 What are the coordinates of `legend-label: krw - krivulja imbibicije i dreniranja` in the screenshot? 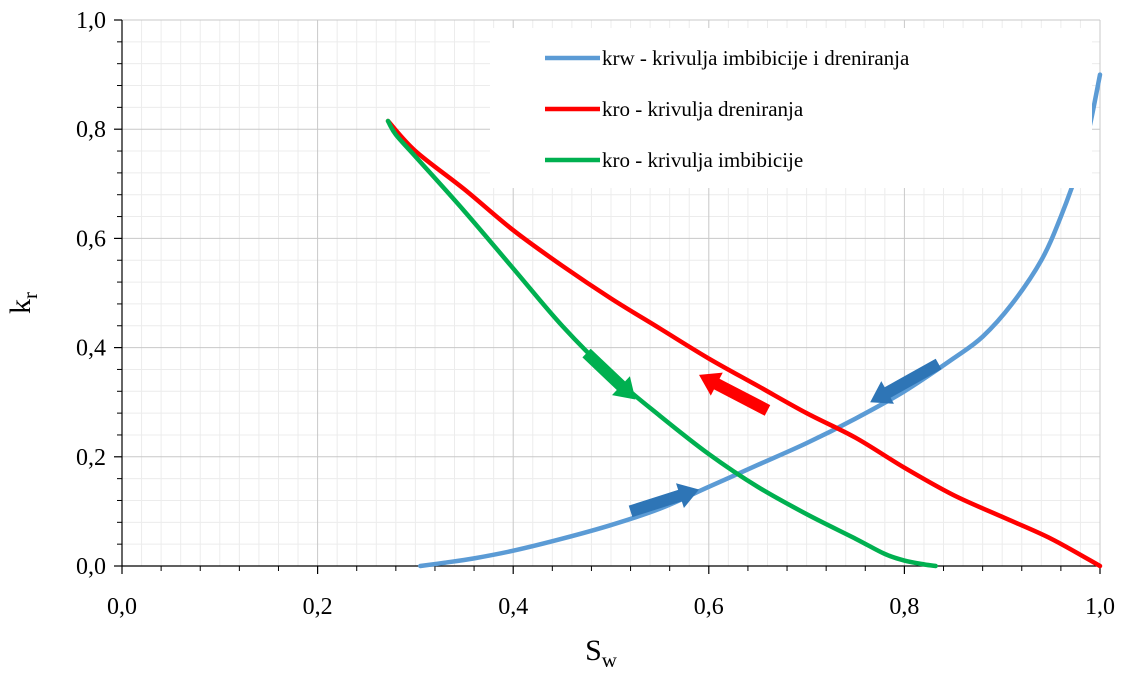 It's located at (756, 58).